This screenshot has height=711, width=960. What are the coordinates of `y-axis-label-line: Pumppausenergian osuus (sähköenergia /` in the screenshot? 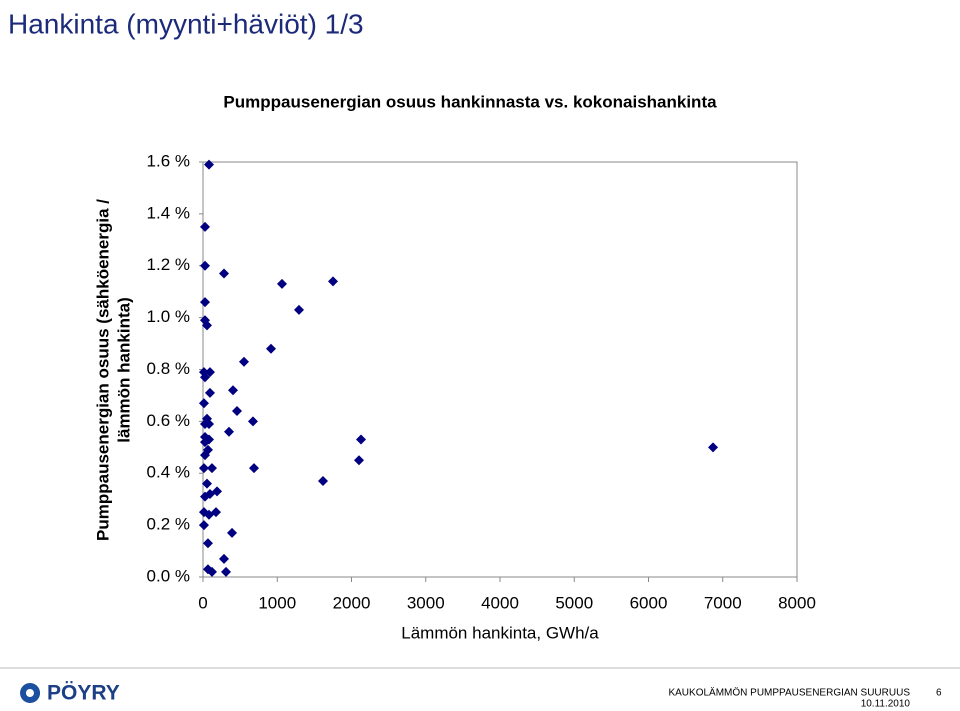 It's located at (102, 370).